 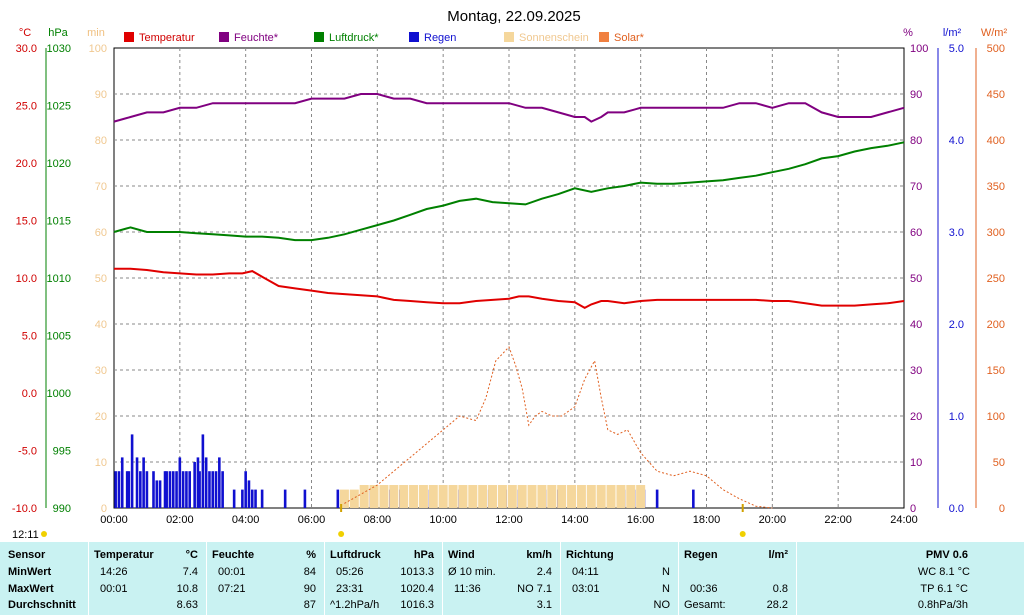 I want to click on legend-swatch-regen, so click(x=414, y=37).